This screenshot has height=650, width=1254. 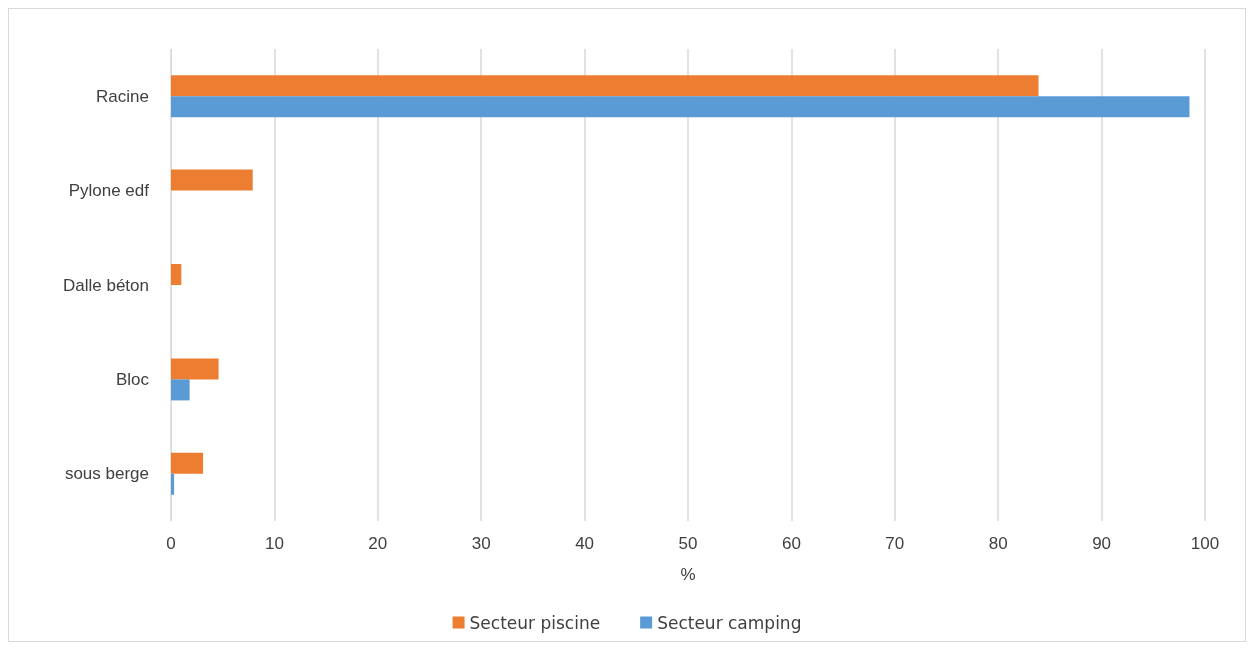 What do you see at coordinates (481, 543) in the screenshot?
I see `x-tick-label: 30` at bounding box center [481, 543].